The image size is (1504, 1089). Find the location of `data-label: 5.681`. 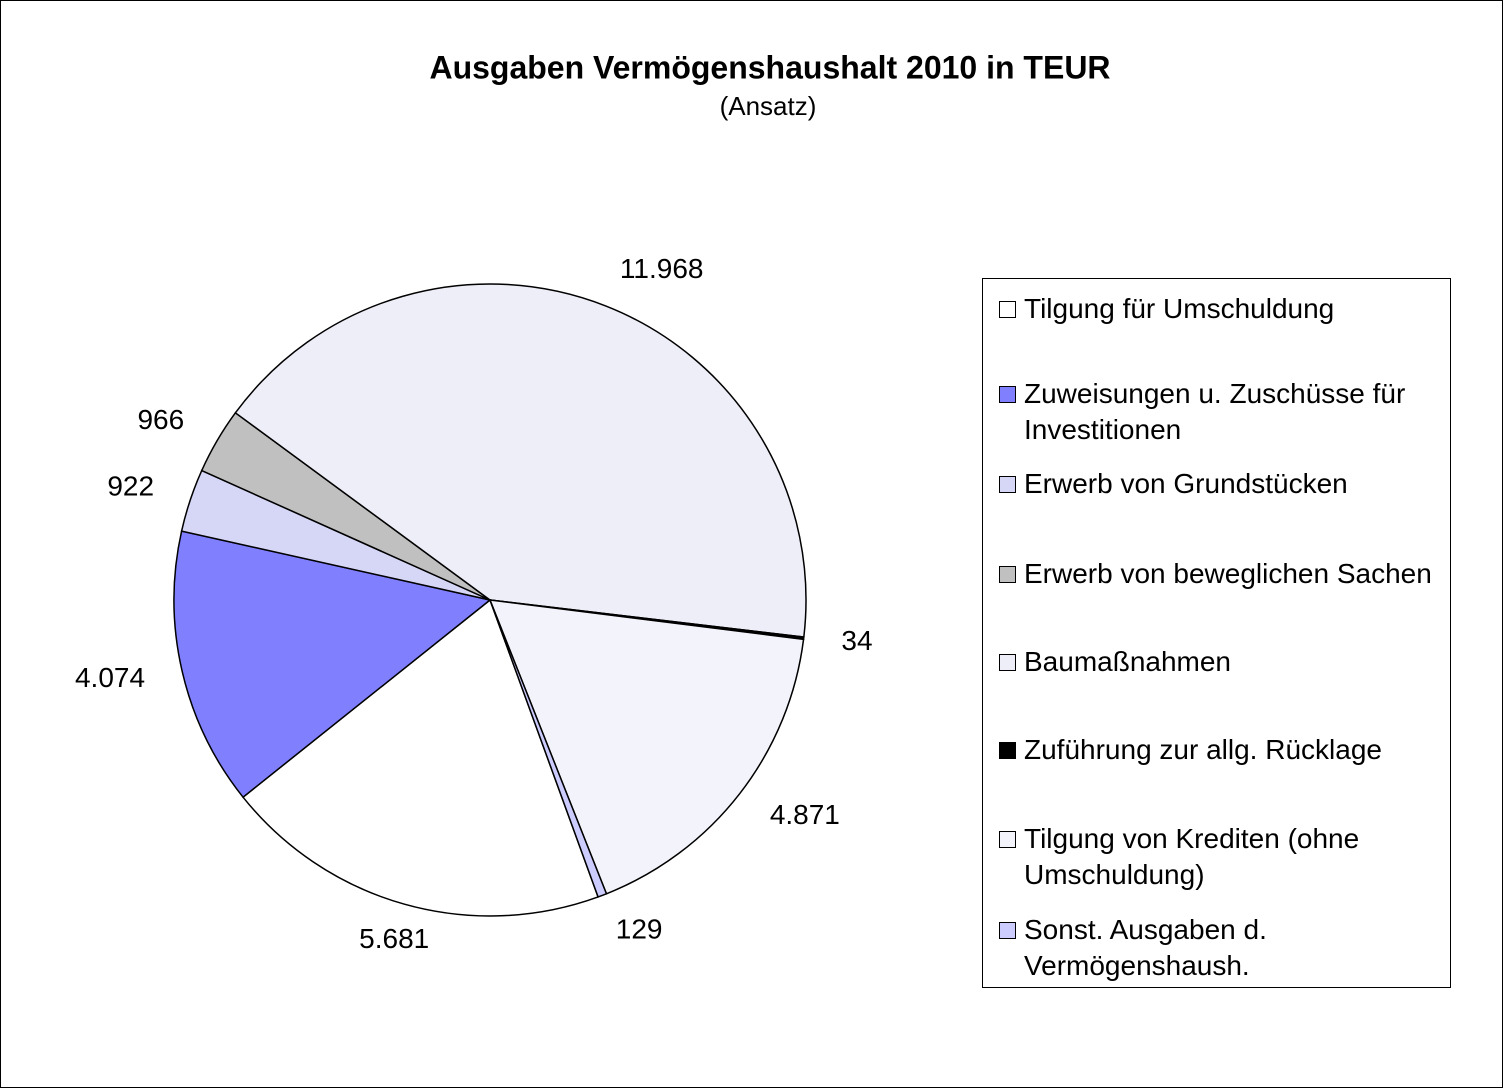

data-label: 5.681 is located at coordinates (394, 938).